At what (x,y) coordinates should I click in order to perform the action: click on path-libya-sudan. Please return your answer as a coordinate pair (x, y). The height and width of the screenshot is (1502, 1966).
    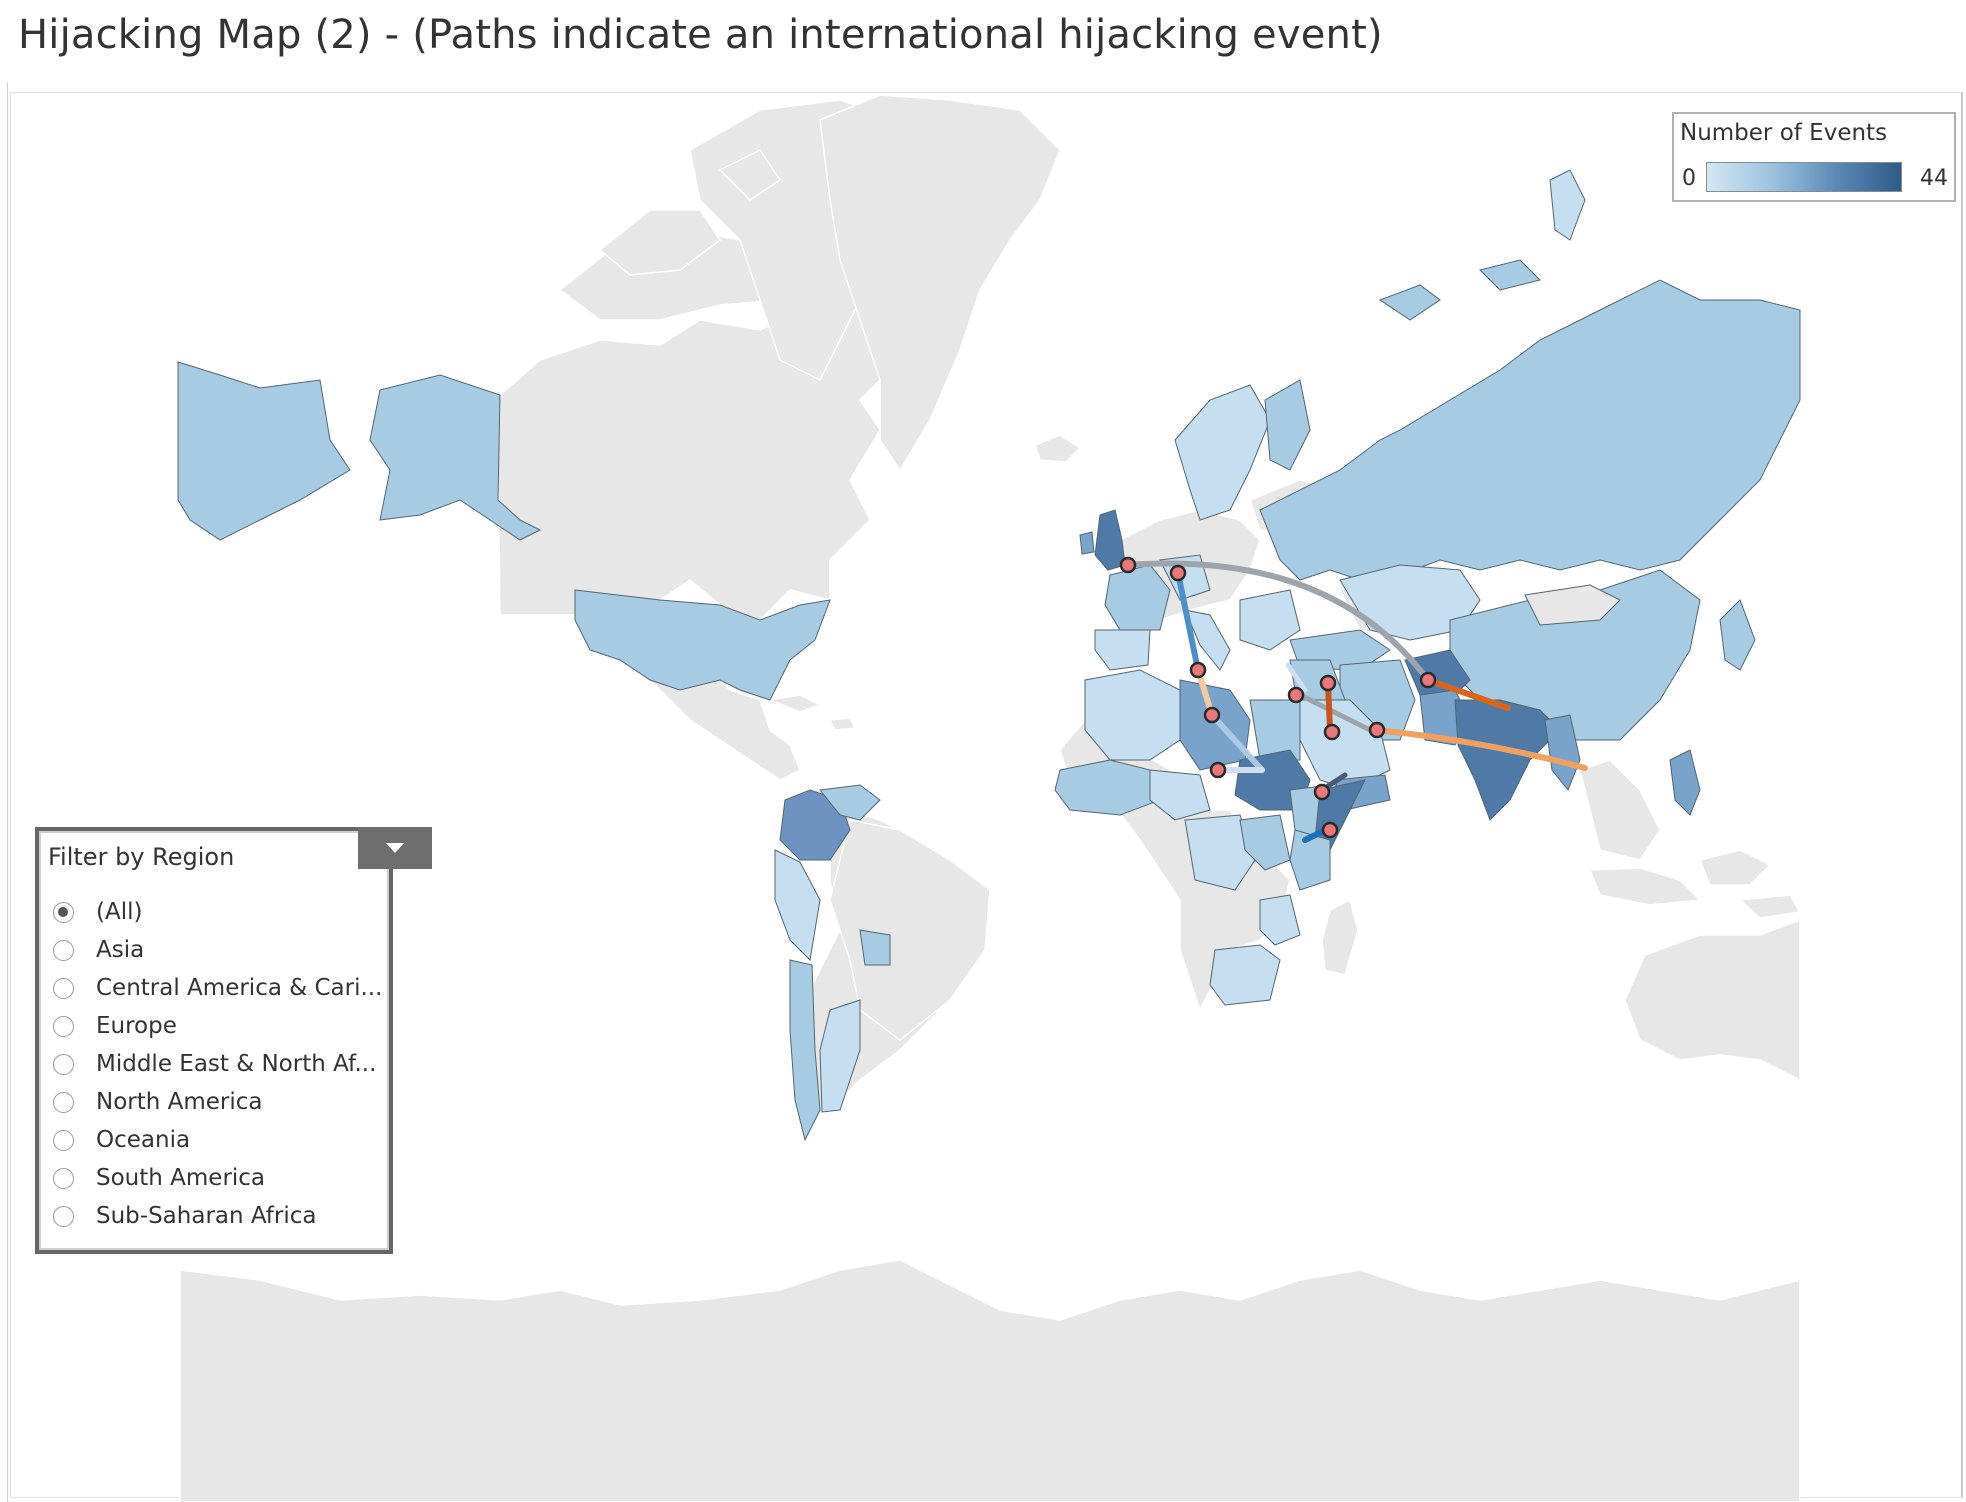
    Looking at the image, I should click on (1237, 742).